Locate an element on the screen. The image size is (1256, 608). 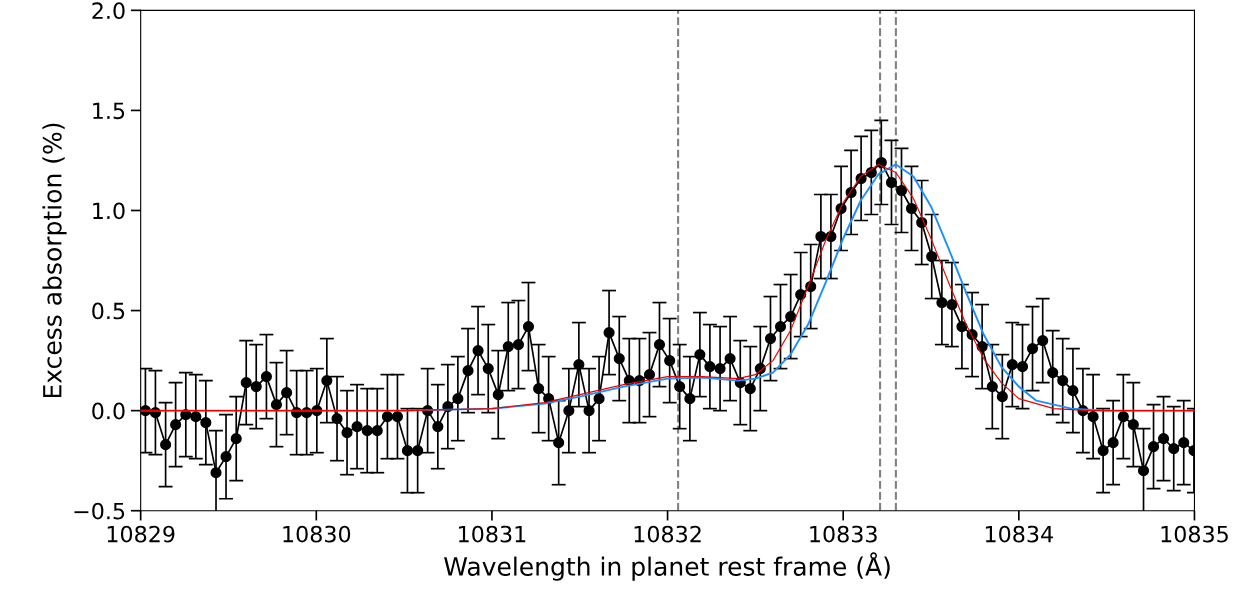
y-tick-label: 0.0 is located at coordinates (108, 411).